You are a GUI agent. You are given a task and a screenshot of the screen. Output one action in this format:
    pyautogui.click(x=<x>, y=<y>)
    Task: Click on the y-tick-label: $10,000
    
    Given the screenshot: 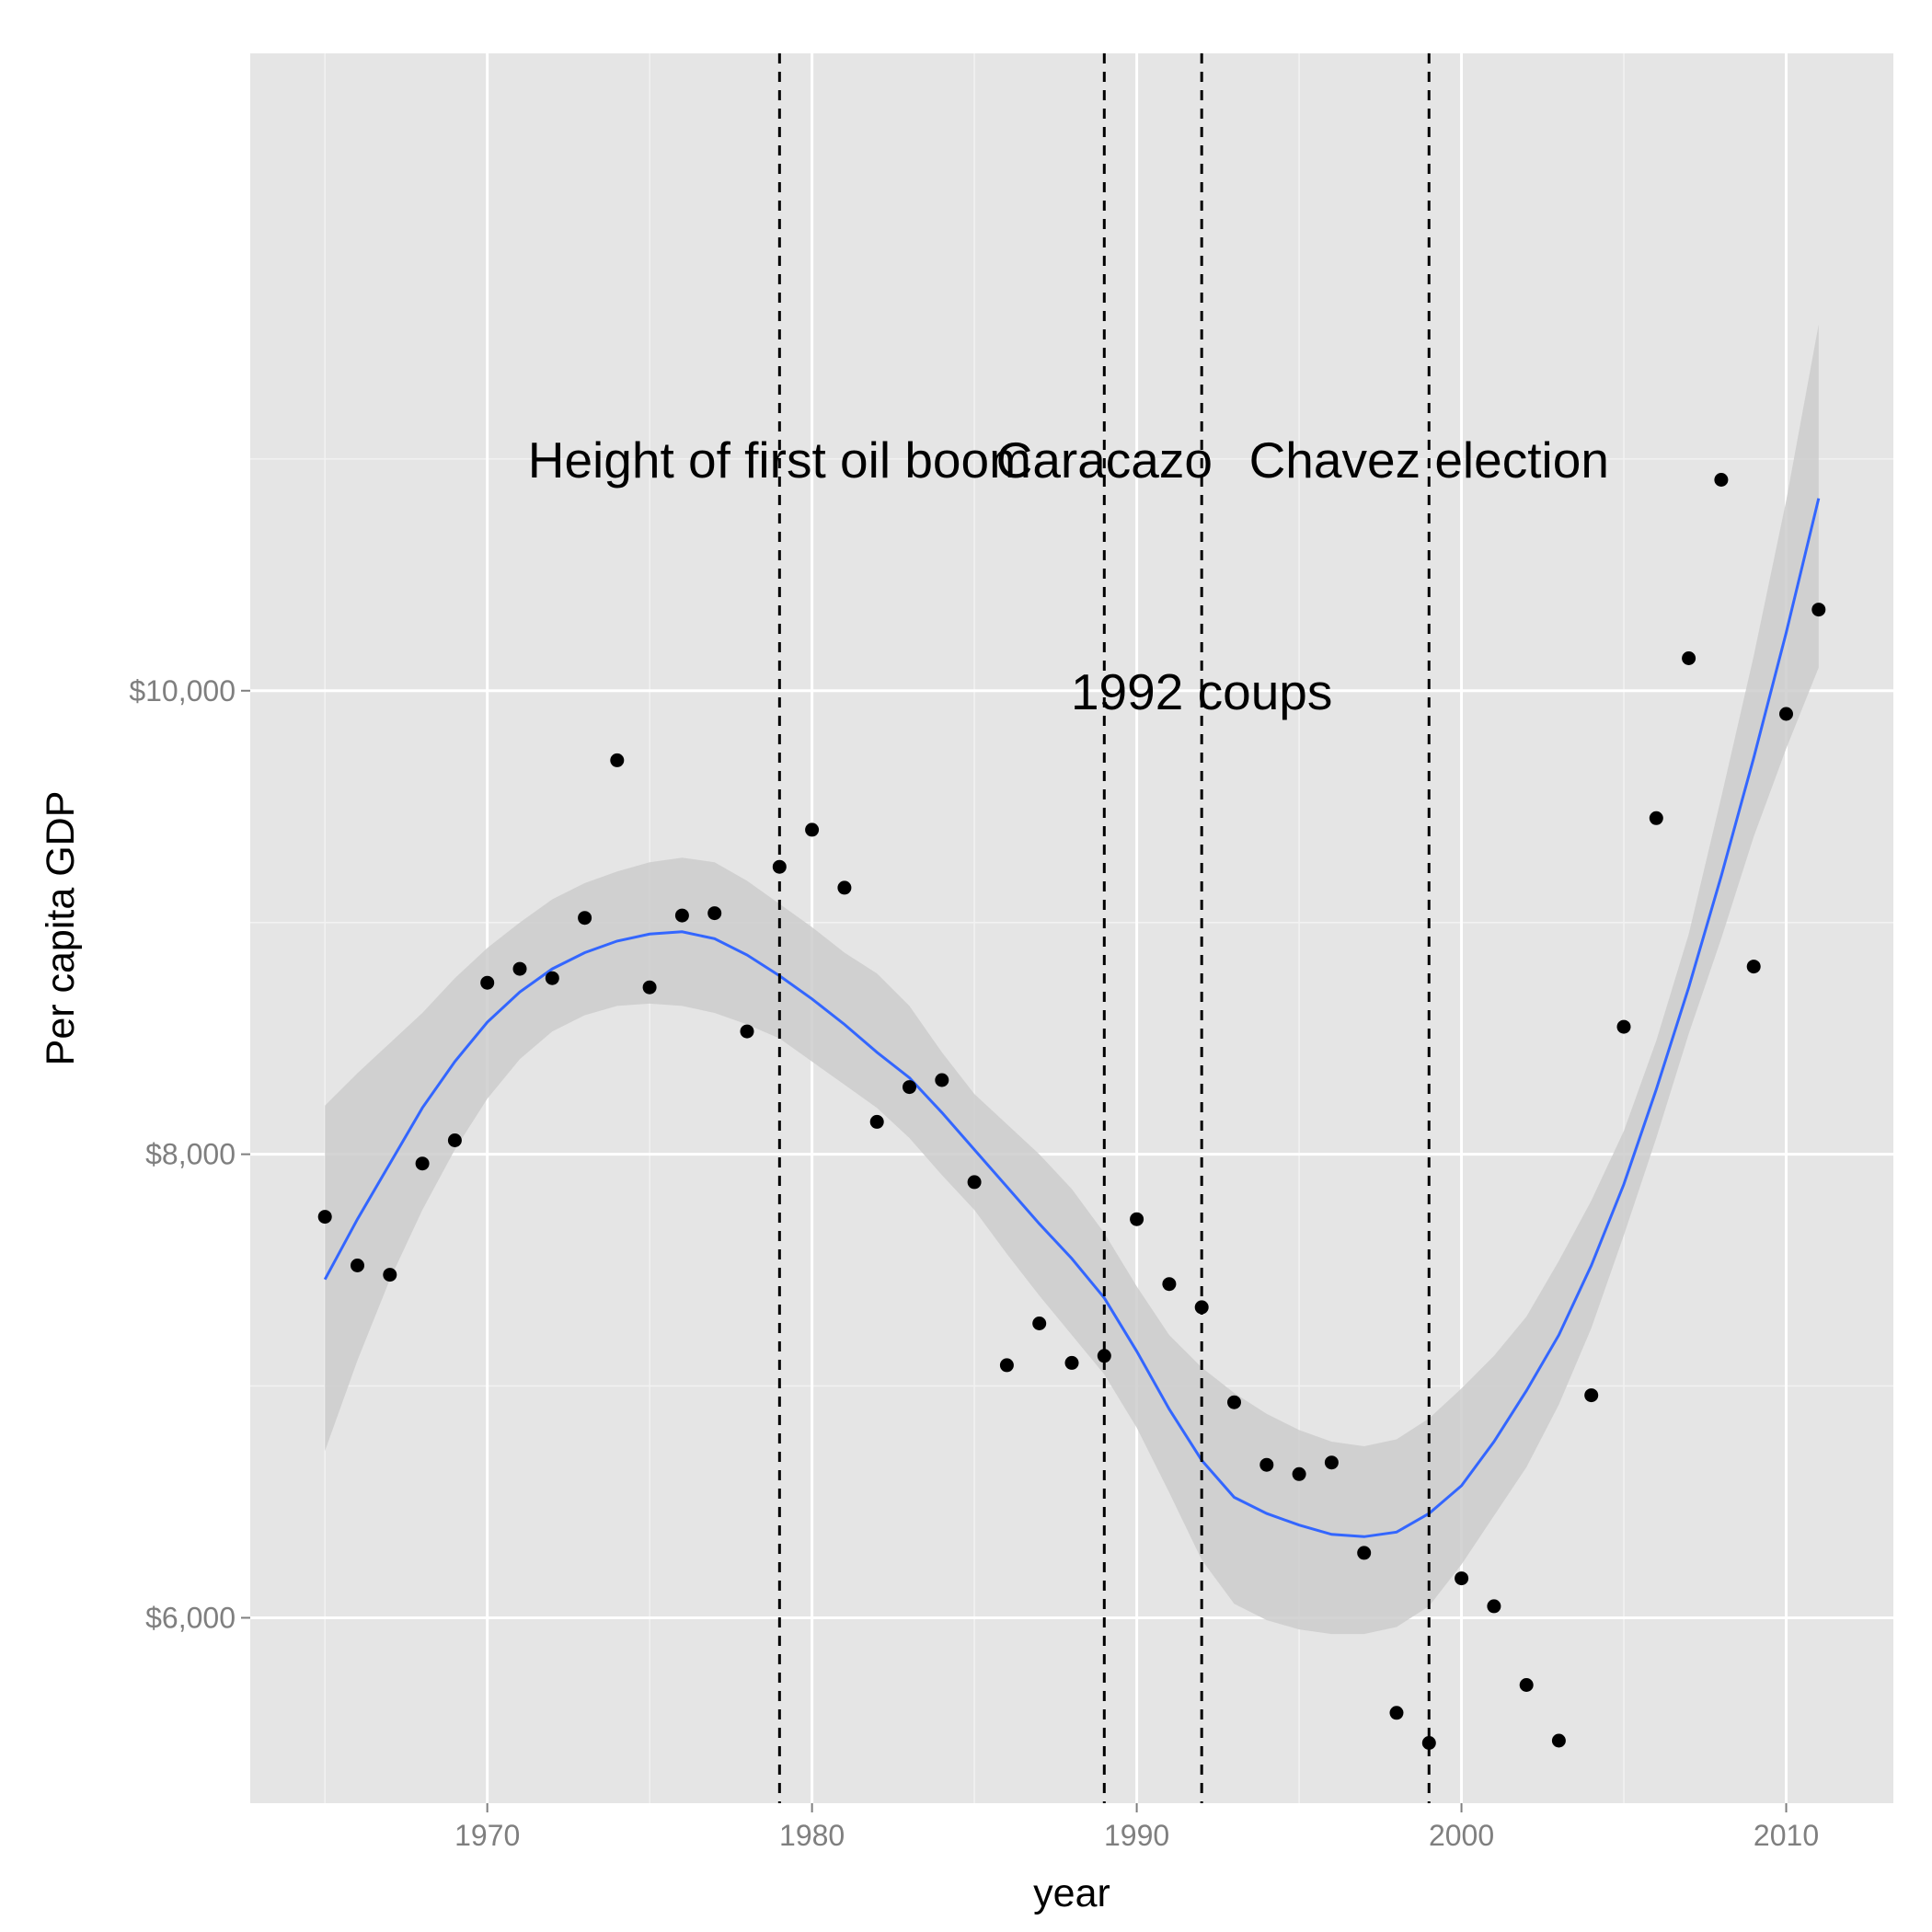 What is the action you would take?
    pyautogui.click(x=182, y=690)
    